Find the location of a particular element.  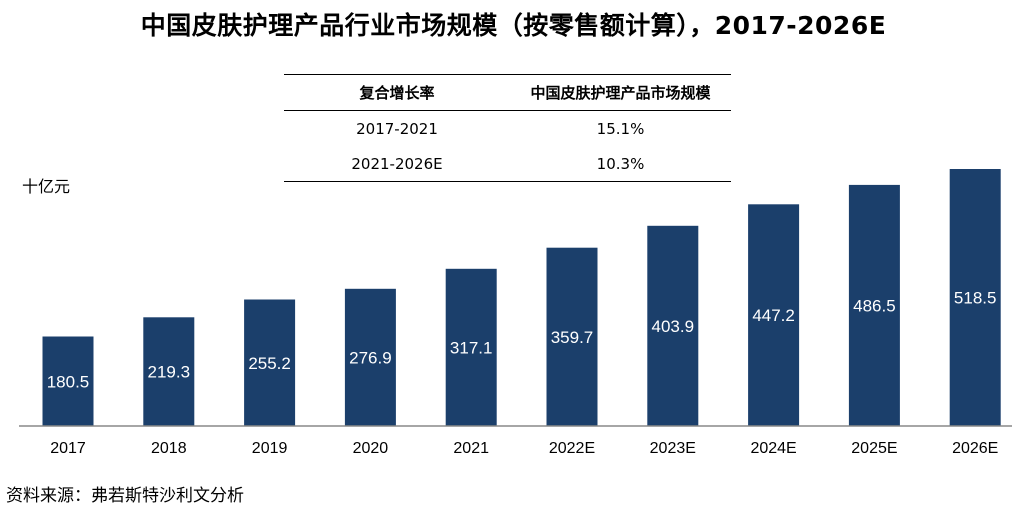

bar-2019 is located at coordinates (270, 362).